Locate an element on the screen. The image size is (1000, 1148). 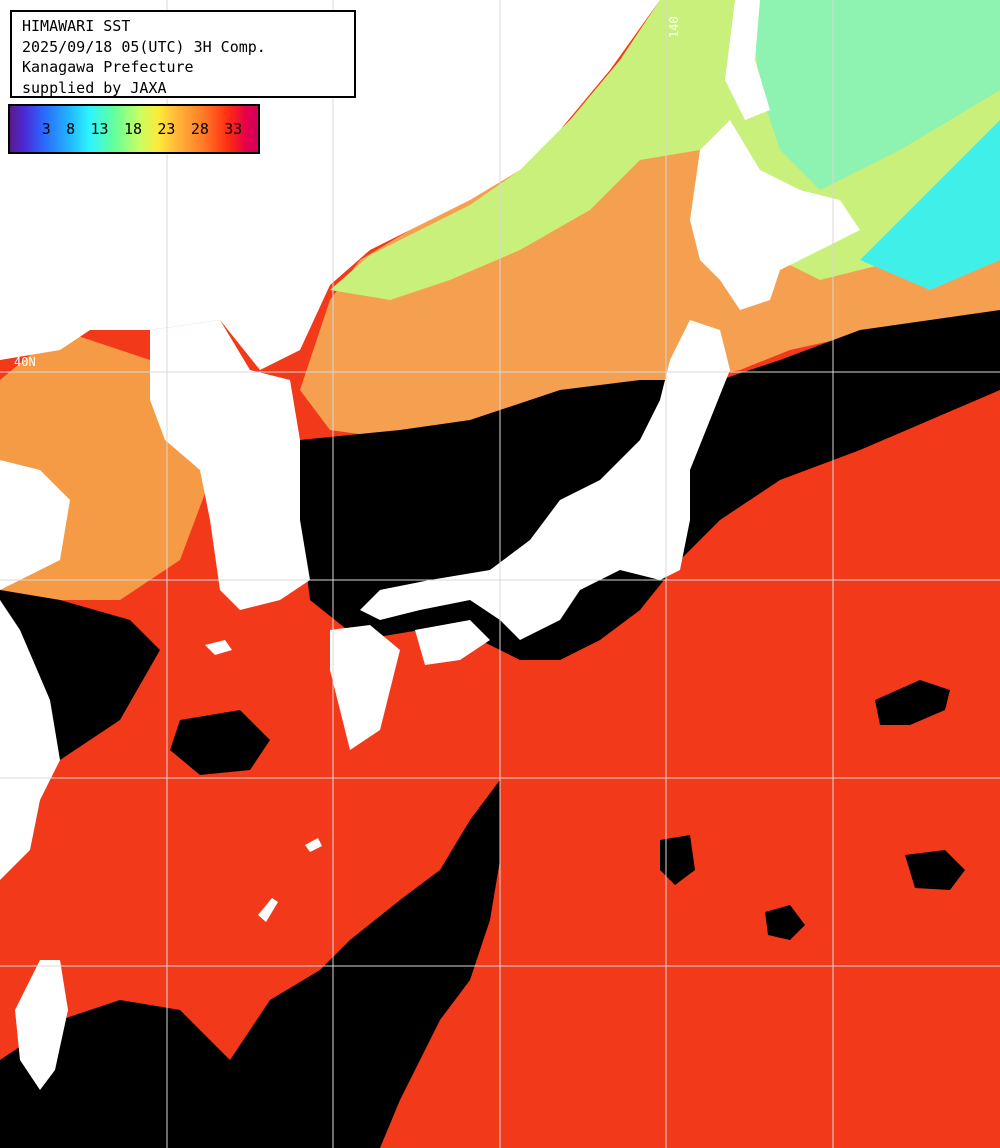
land-kyushu is located at coordinates (365, 687).